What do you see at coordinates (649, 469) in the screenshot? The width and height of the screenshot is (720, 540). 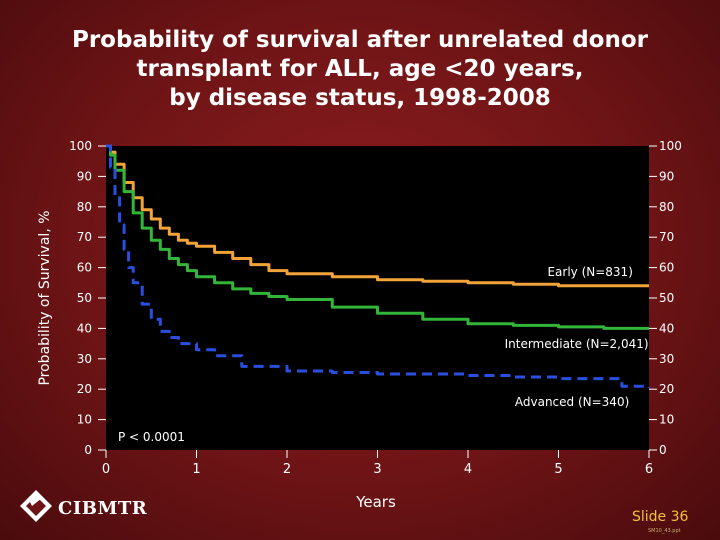 I see `x-tick-label-6: 6` at bounding box center [649, 469].